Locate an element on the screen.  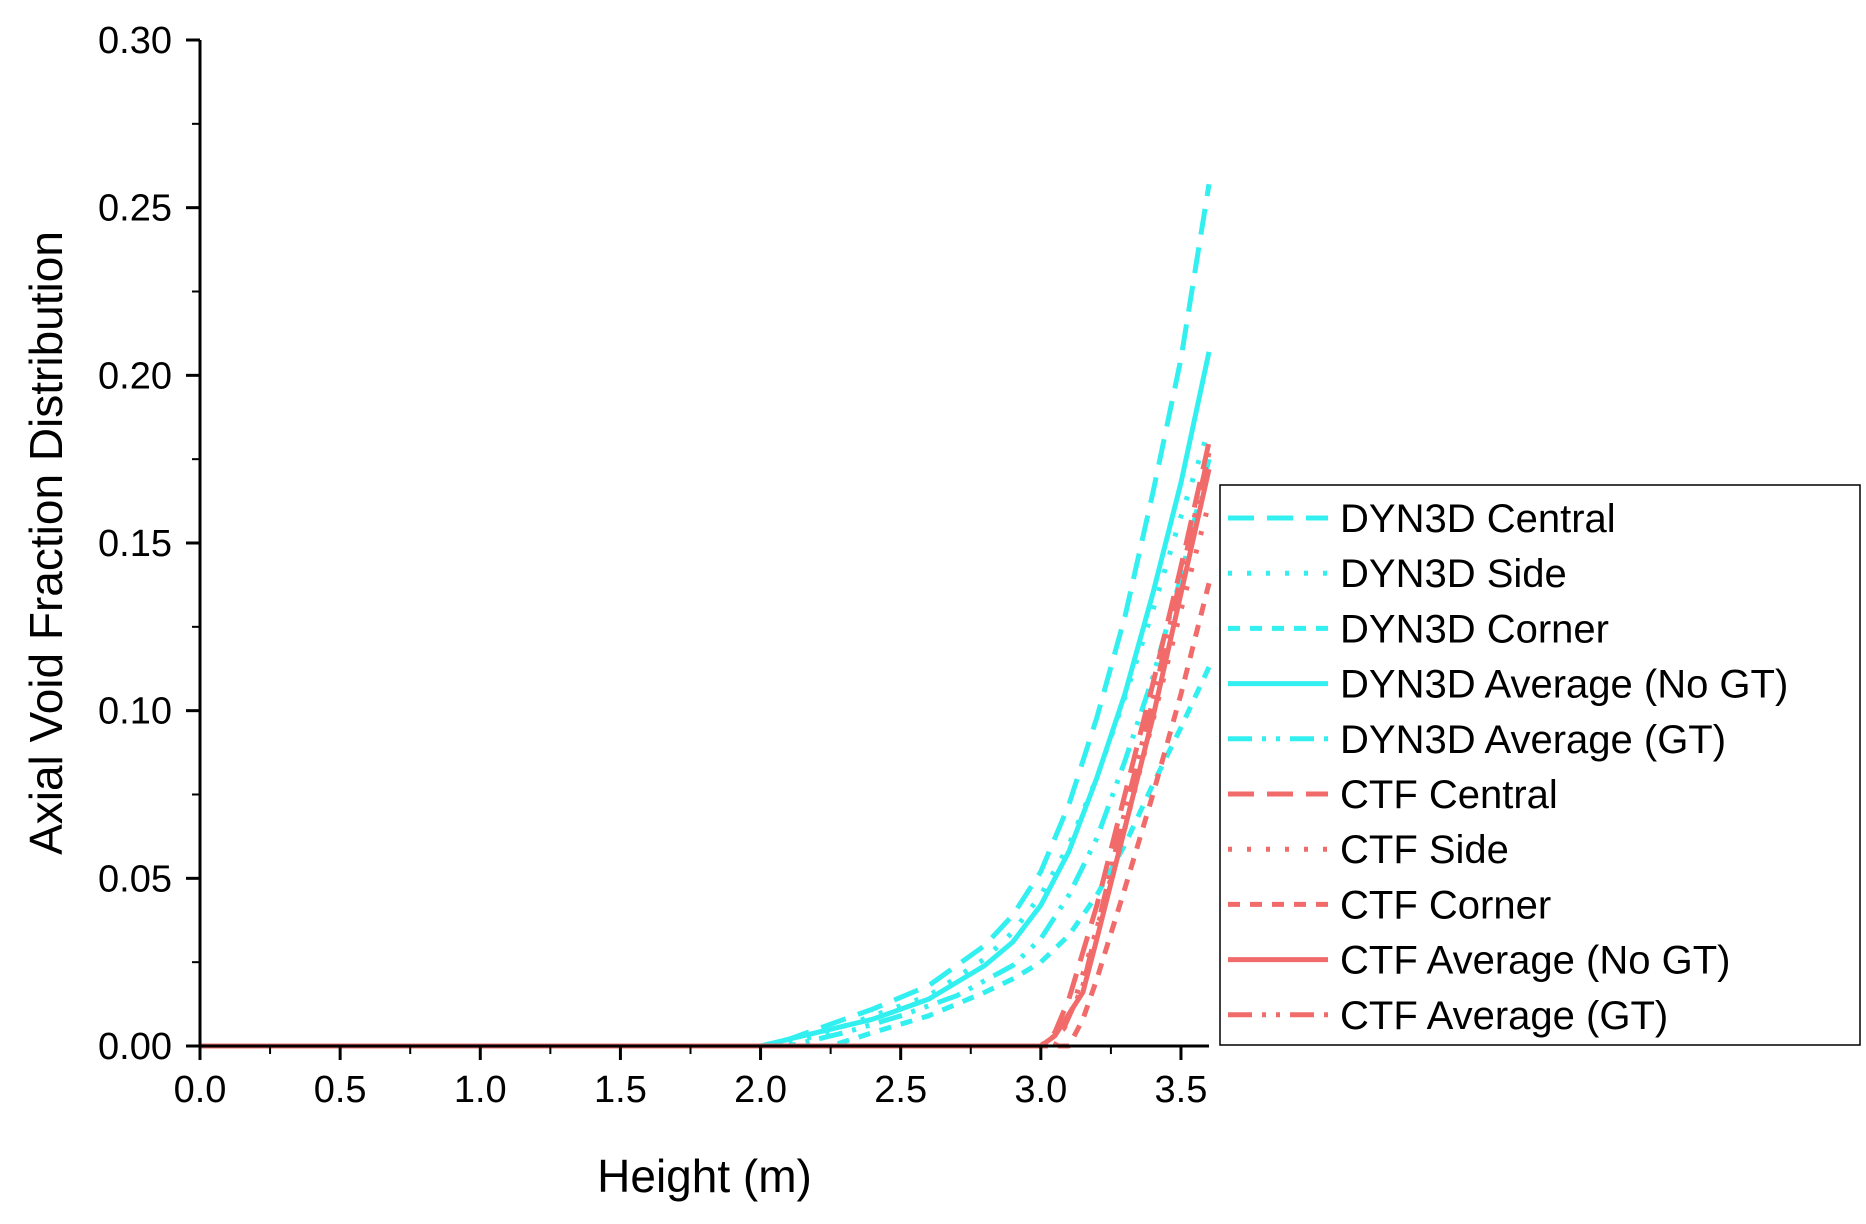
y-tick-label: 0.20 is located at coordinates (135, 376).